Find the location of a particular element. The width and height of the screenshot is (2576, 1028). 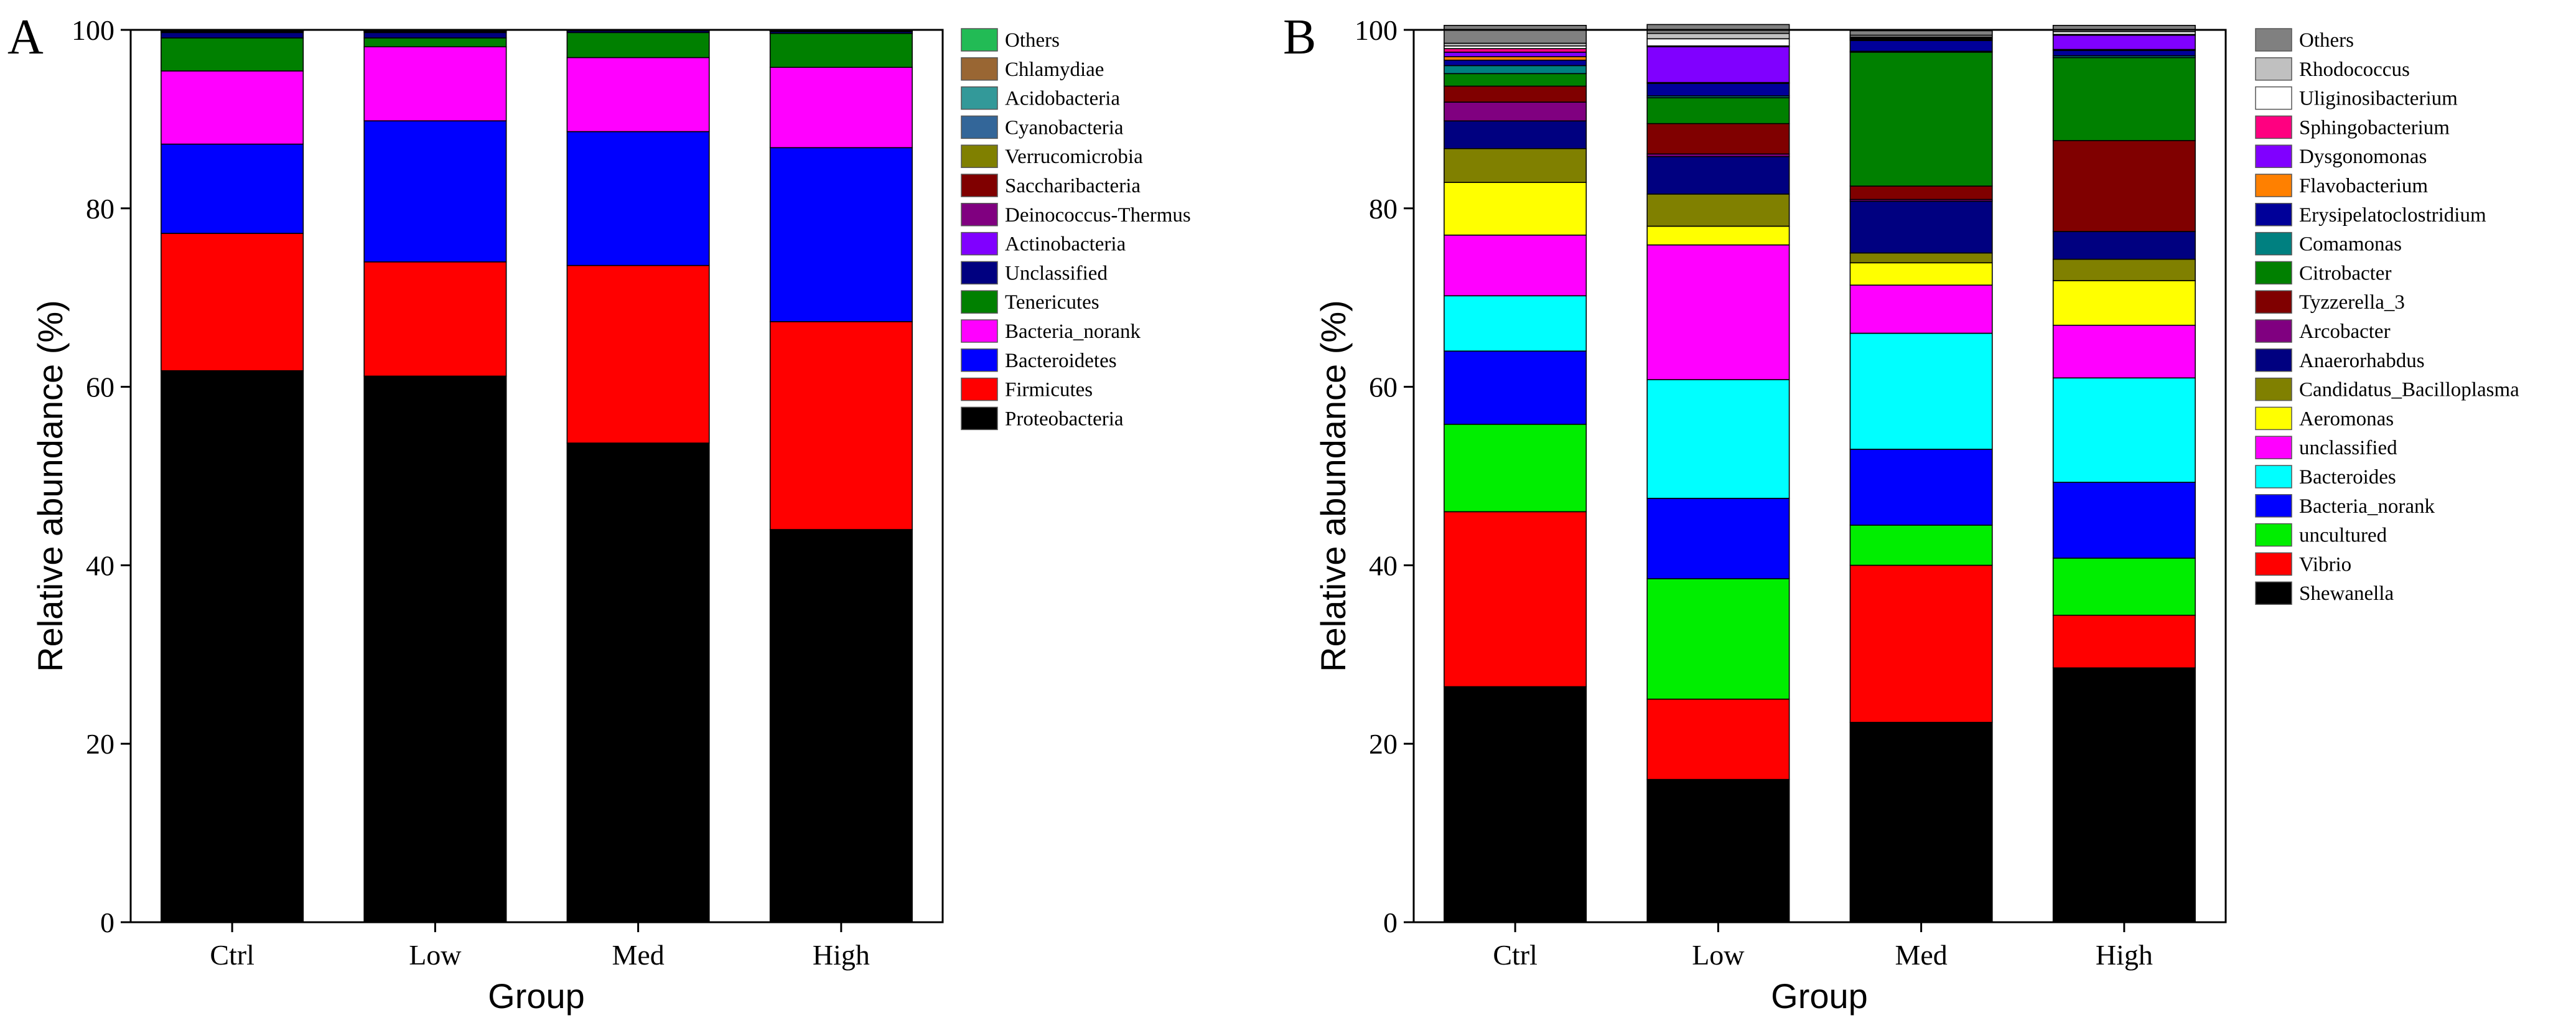

panel-b-legend-label: Uliginosibacterium is located at coordinates (2378, 99).